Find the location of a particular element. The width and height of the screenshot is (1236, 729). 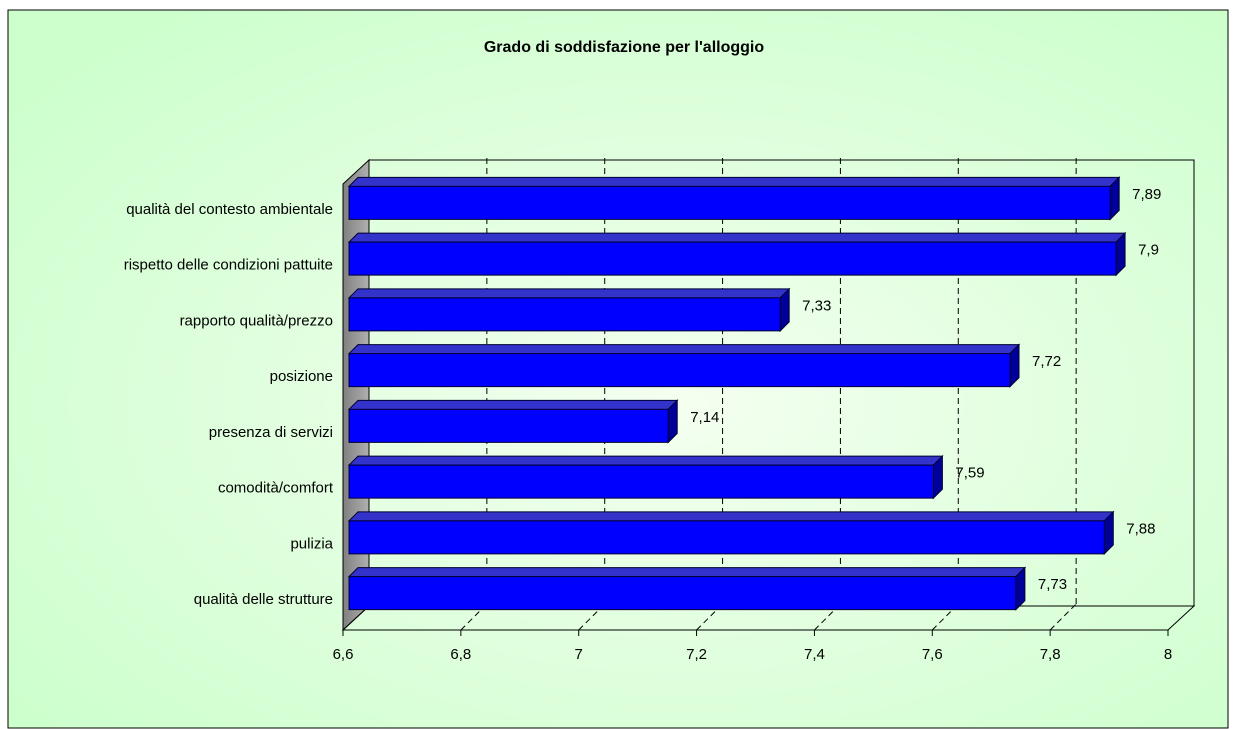

value-label: 7,89 is located at coordinates (1146, 194).